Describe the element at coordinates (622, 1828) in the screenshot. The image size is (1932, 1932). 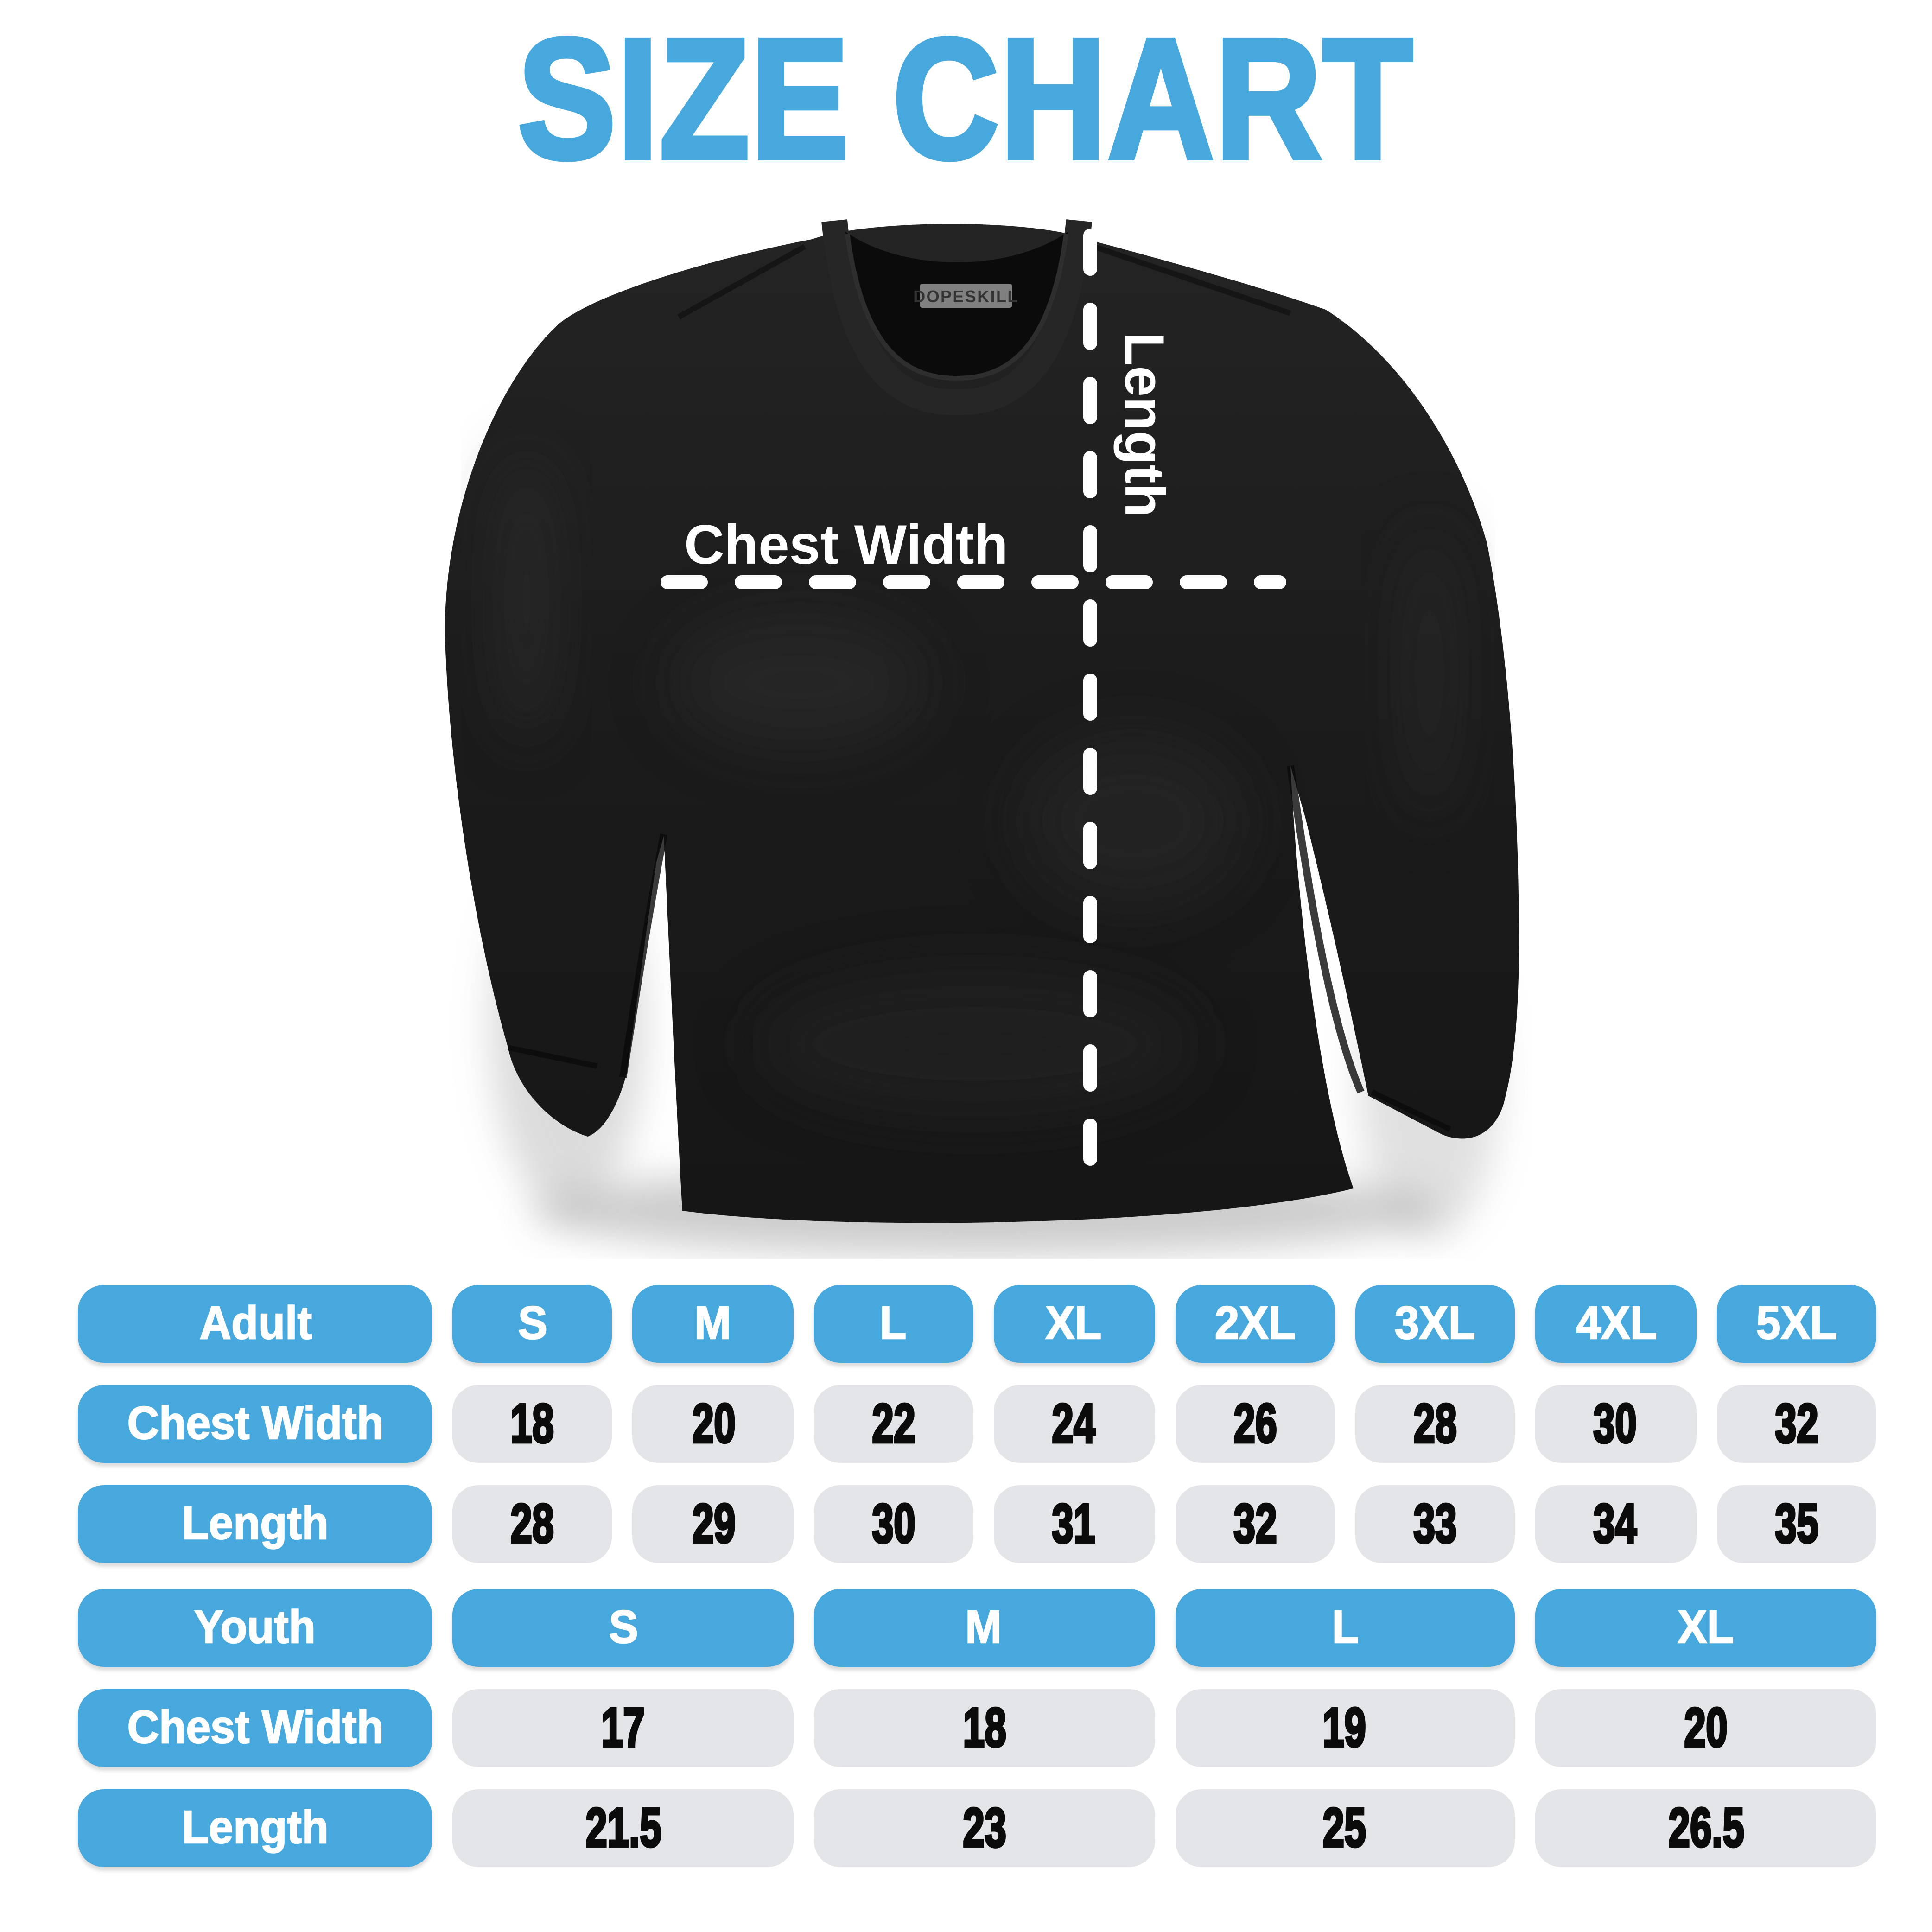
I see `youth-length-value-pill-s: 21.5` at that location.